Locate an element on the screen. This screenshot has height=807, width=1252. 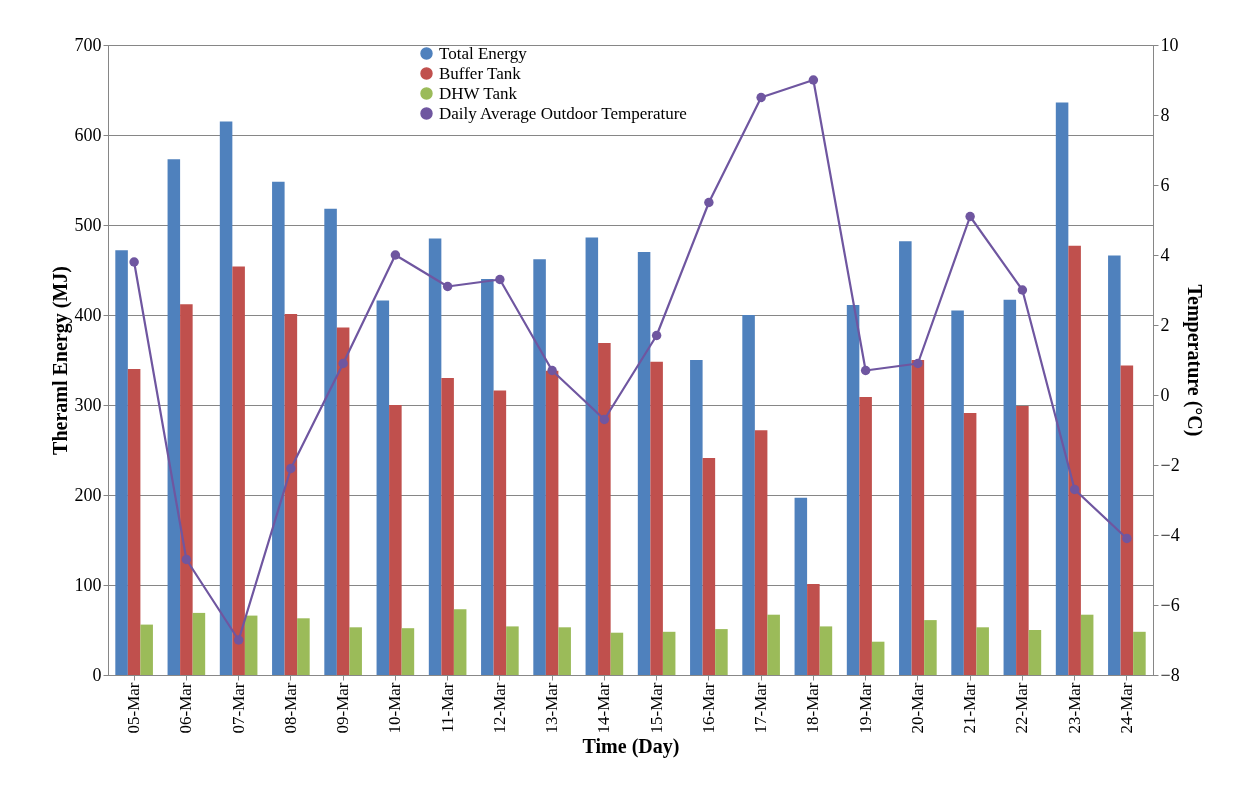
x-tick-label: 10-Mar is located at coordinates (395, 708).